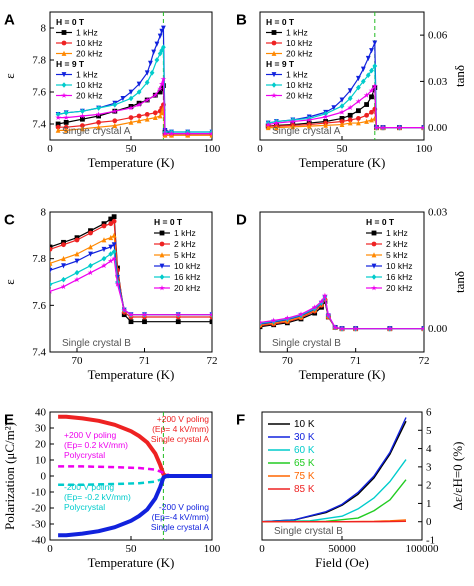  What do you see at coordinates (39, 259) in the screenshot?
I see `y-tick-label: 7.8` at bounding box center [39, 259].